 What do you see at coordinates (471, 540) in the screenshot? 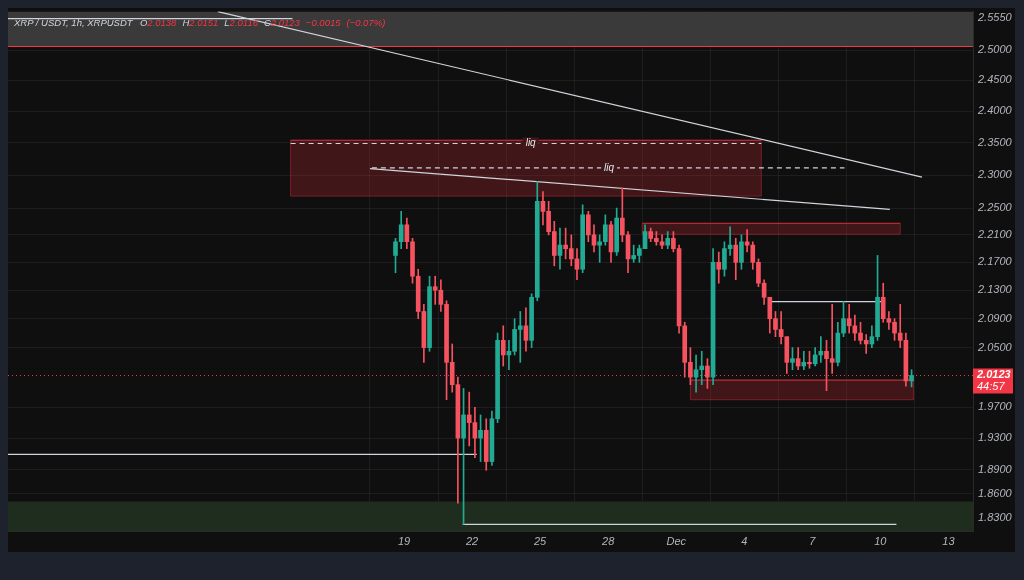
I see `x-tick-label: 22` at bounding box center [471, 540].